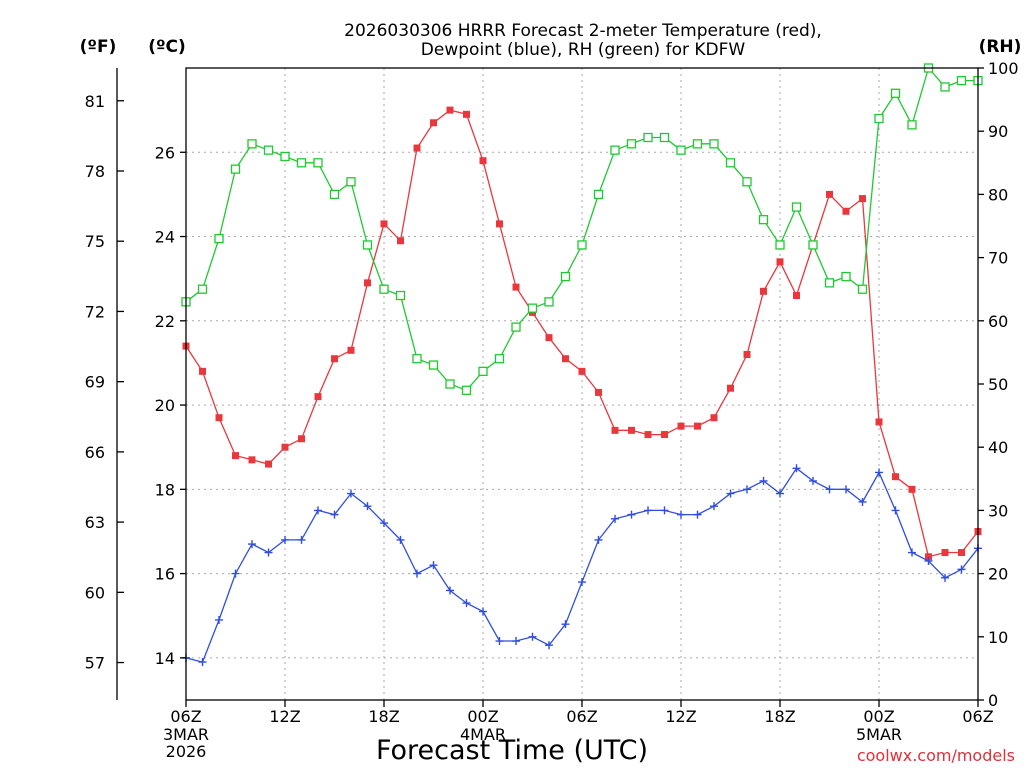 This screenshot has width=1024, height=768. What do you see at coordinates (165, 489) in the screenshot?
I see `celsius-tick-label: 18` at bounding box center [165, 489].